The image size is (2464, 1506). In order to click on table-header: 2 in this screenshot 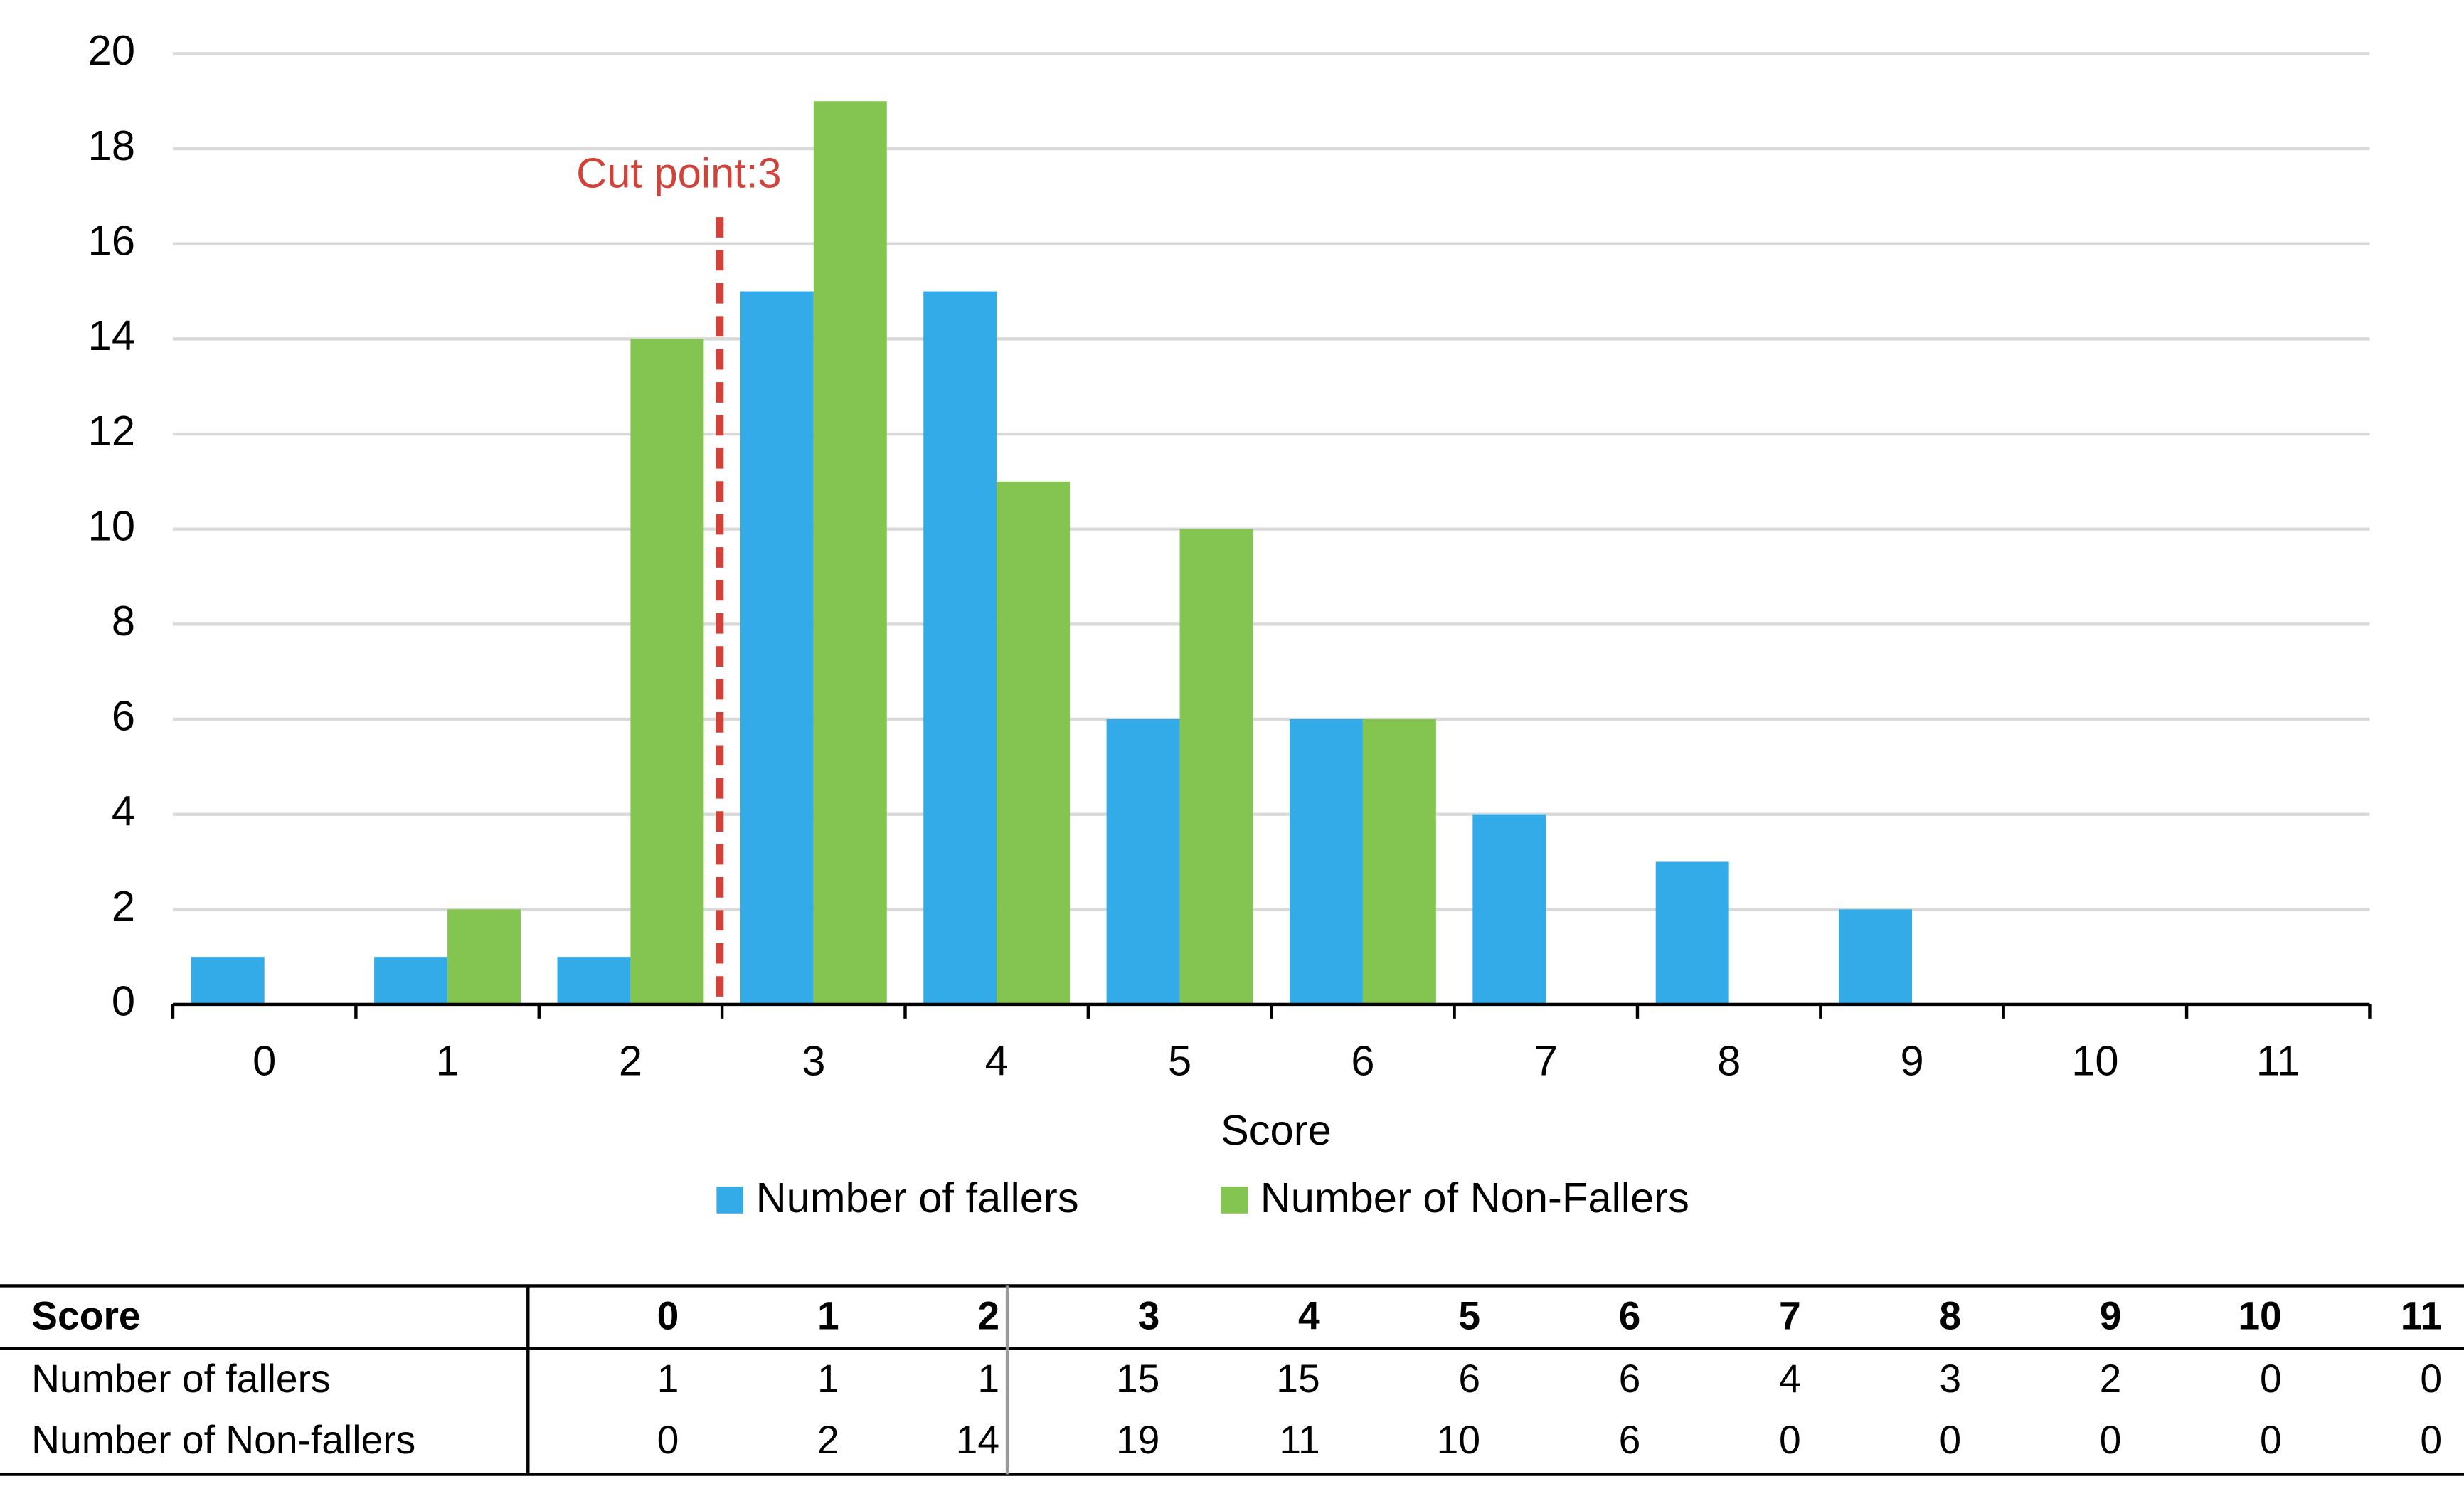, I will do `click(988, 1315)`.